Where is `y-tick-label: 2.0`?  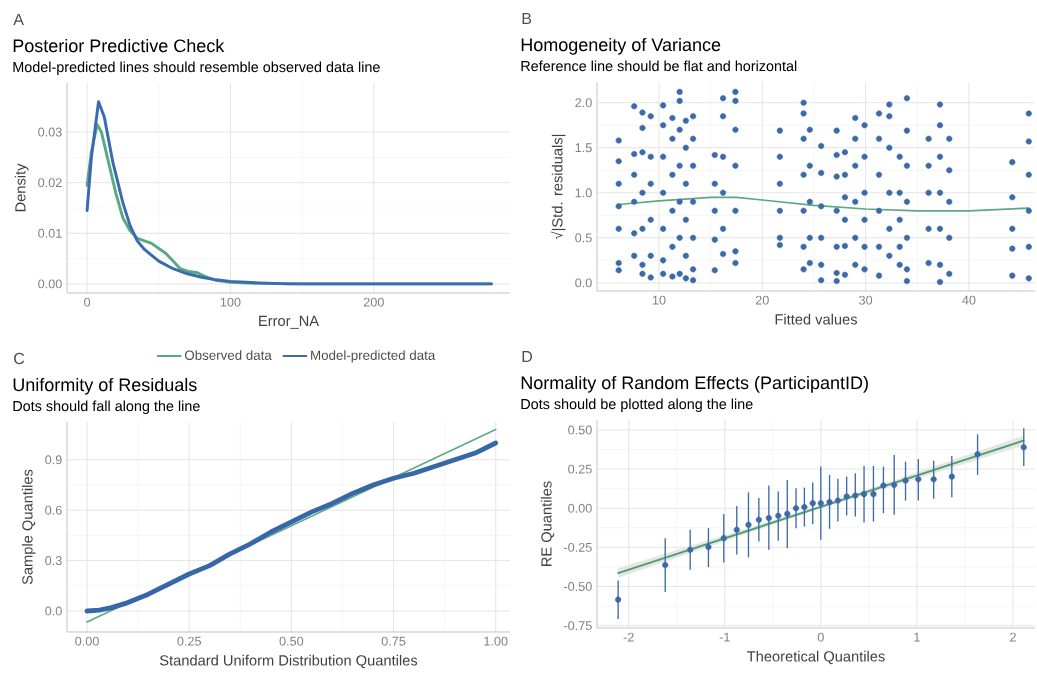
y-tick-label: 2.0 is located at coordinates (583, 103).